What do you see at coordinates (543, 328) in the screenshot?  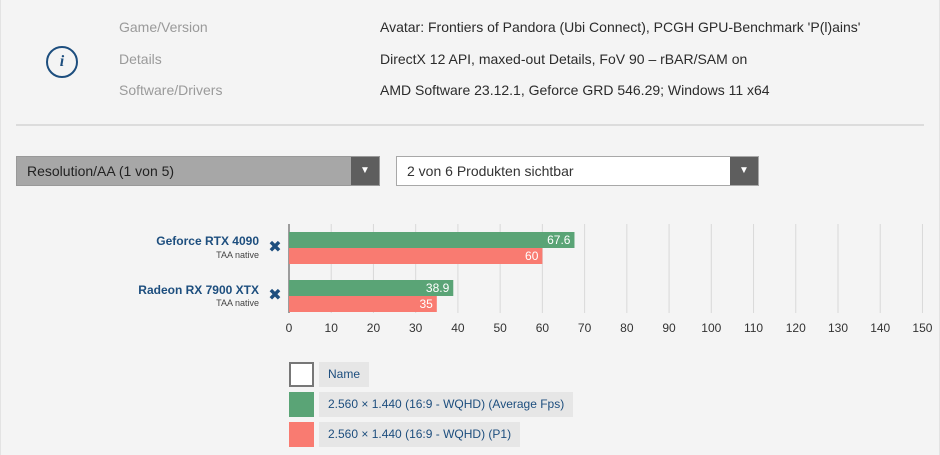 I see `x-tick-label: 60` at bounding box center [543, 328].